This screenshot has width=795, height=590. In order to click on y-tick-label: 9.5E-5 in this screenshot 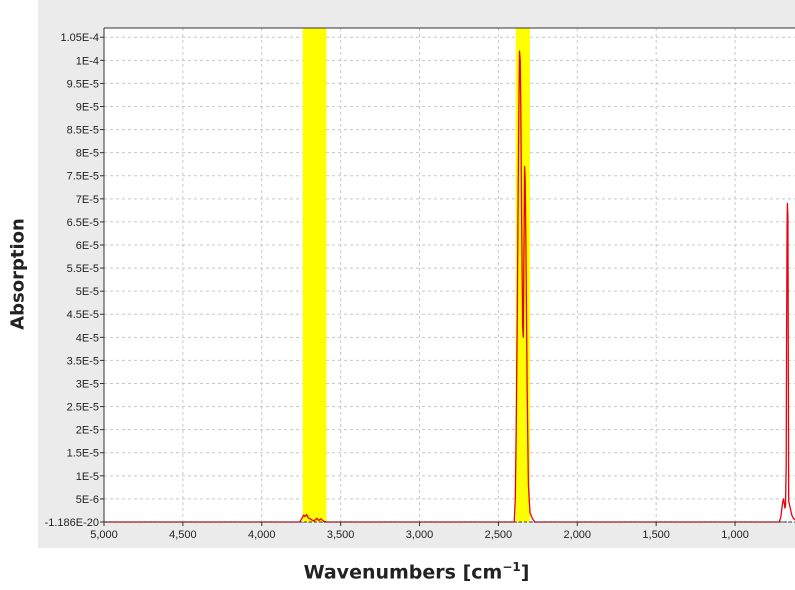, I will do `click(83, 84)`.